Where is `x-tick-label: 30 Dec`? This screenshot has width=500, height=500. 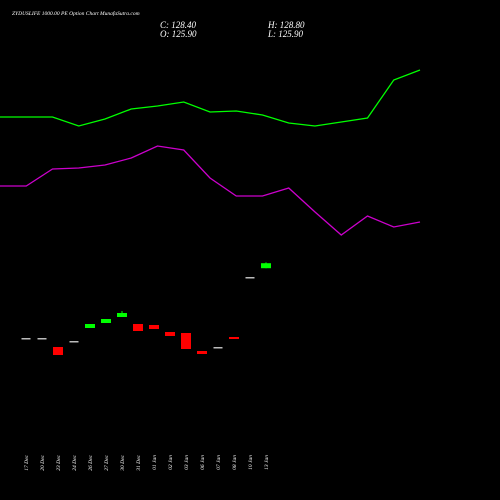
x-tick-label: 30 Dec is located at coordinates (123, 462).